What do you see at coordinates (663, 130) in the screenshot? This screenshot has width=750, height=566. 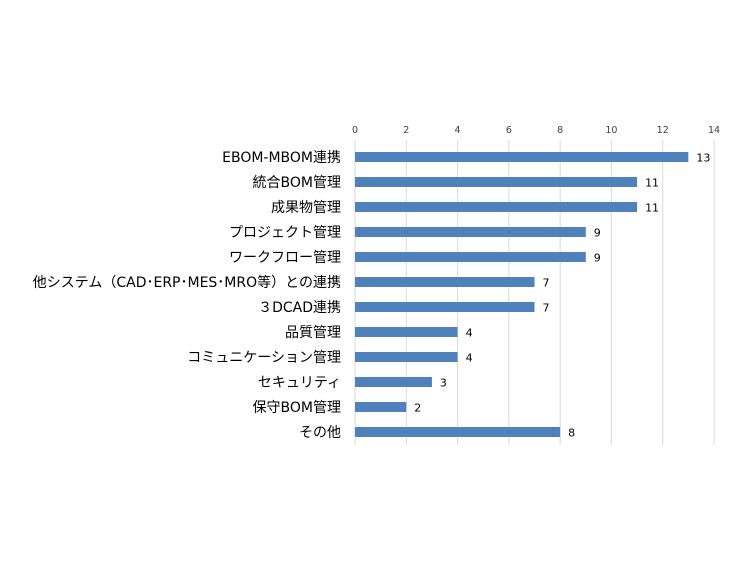 I see `x-tick-label: 12` at bounding box center [663, 130].